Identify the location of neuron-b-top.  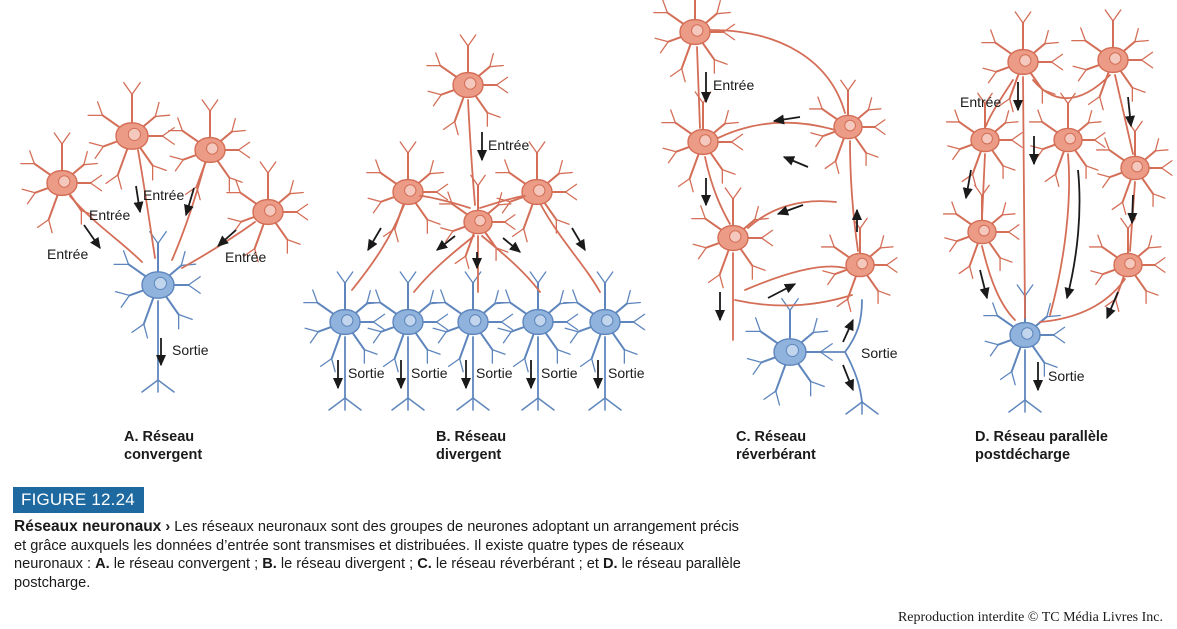
(467, 85).